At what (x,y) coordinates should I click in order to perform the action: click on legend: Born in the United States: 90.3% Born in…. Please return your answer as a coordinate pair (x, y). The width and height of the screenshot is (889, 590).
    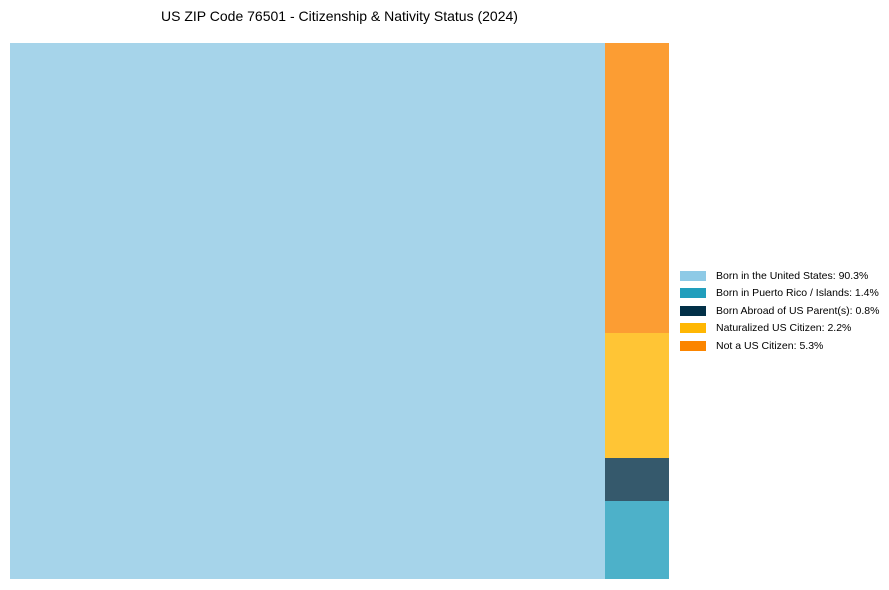
    Looking at the image, I should click on (779, 311).